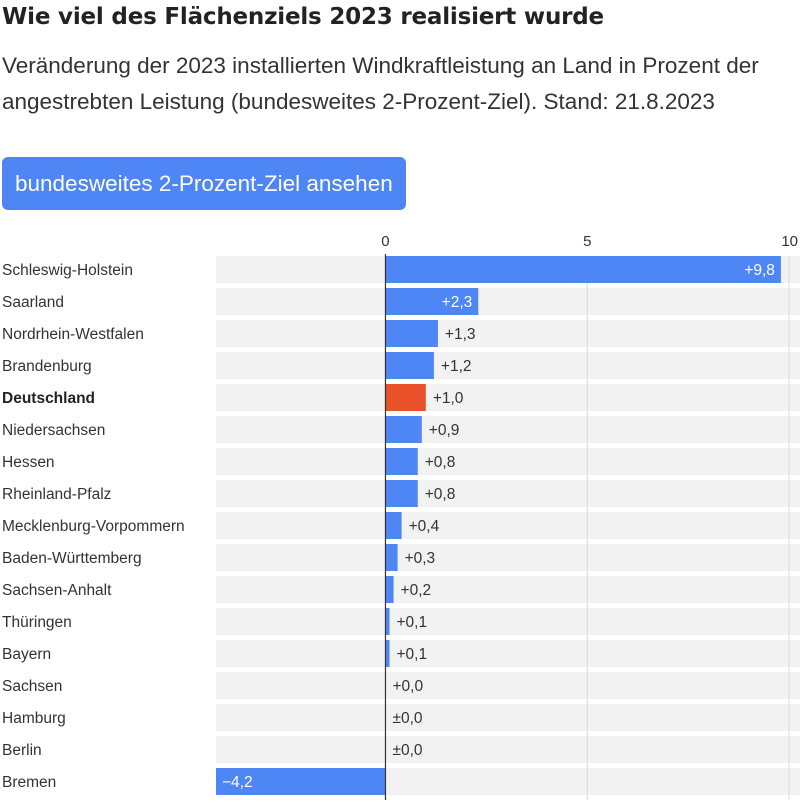 This screenshot has width=800, height=806. I want to click on value-label: +1,3, so click(460, 334).